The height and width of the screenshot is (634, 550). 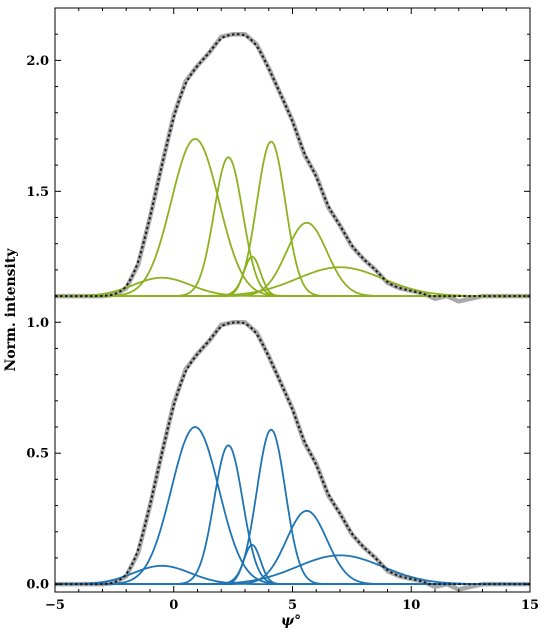 What do you see at coordinates (37, 585) in the screenshot?
I see `y-tick-label: 0.0` at bounding box center [37, 585].